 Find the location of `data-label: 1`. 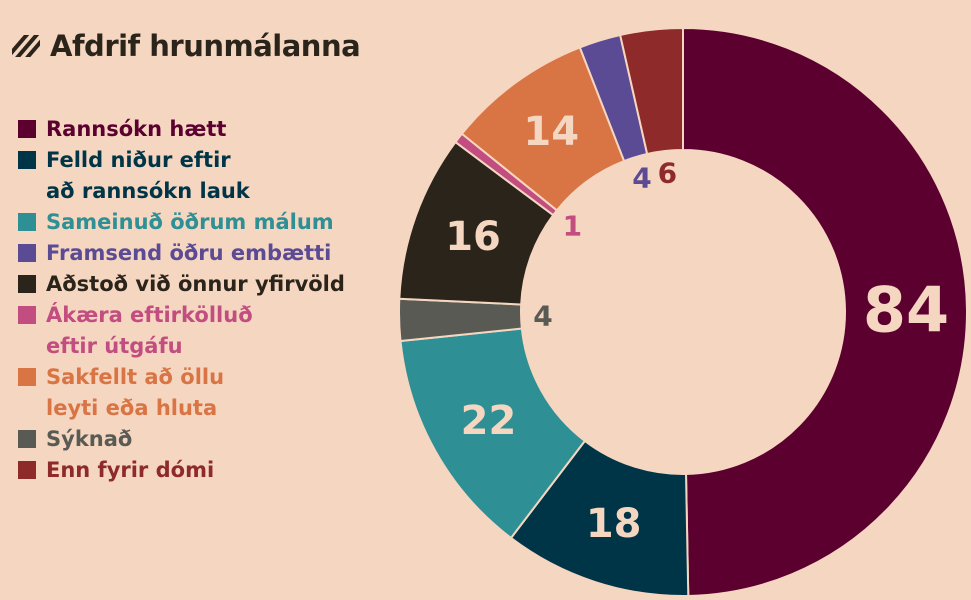

data-label: 1 is located at coordinates (572, 226).